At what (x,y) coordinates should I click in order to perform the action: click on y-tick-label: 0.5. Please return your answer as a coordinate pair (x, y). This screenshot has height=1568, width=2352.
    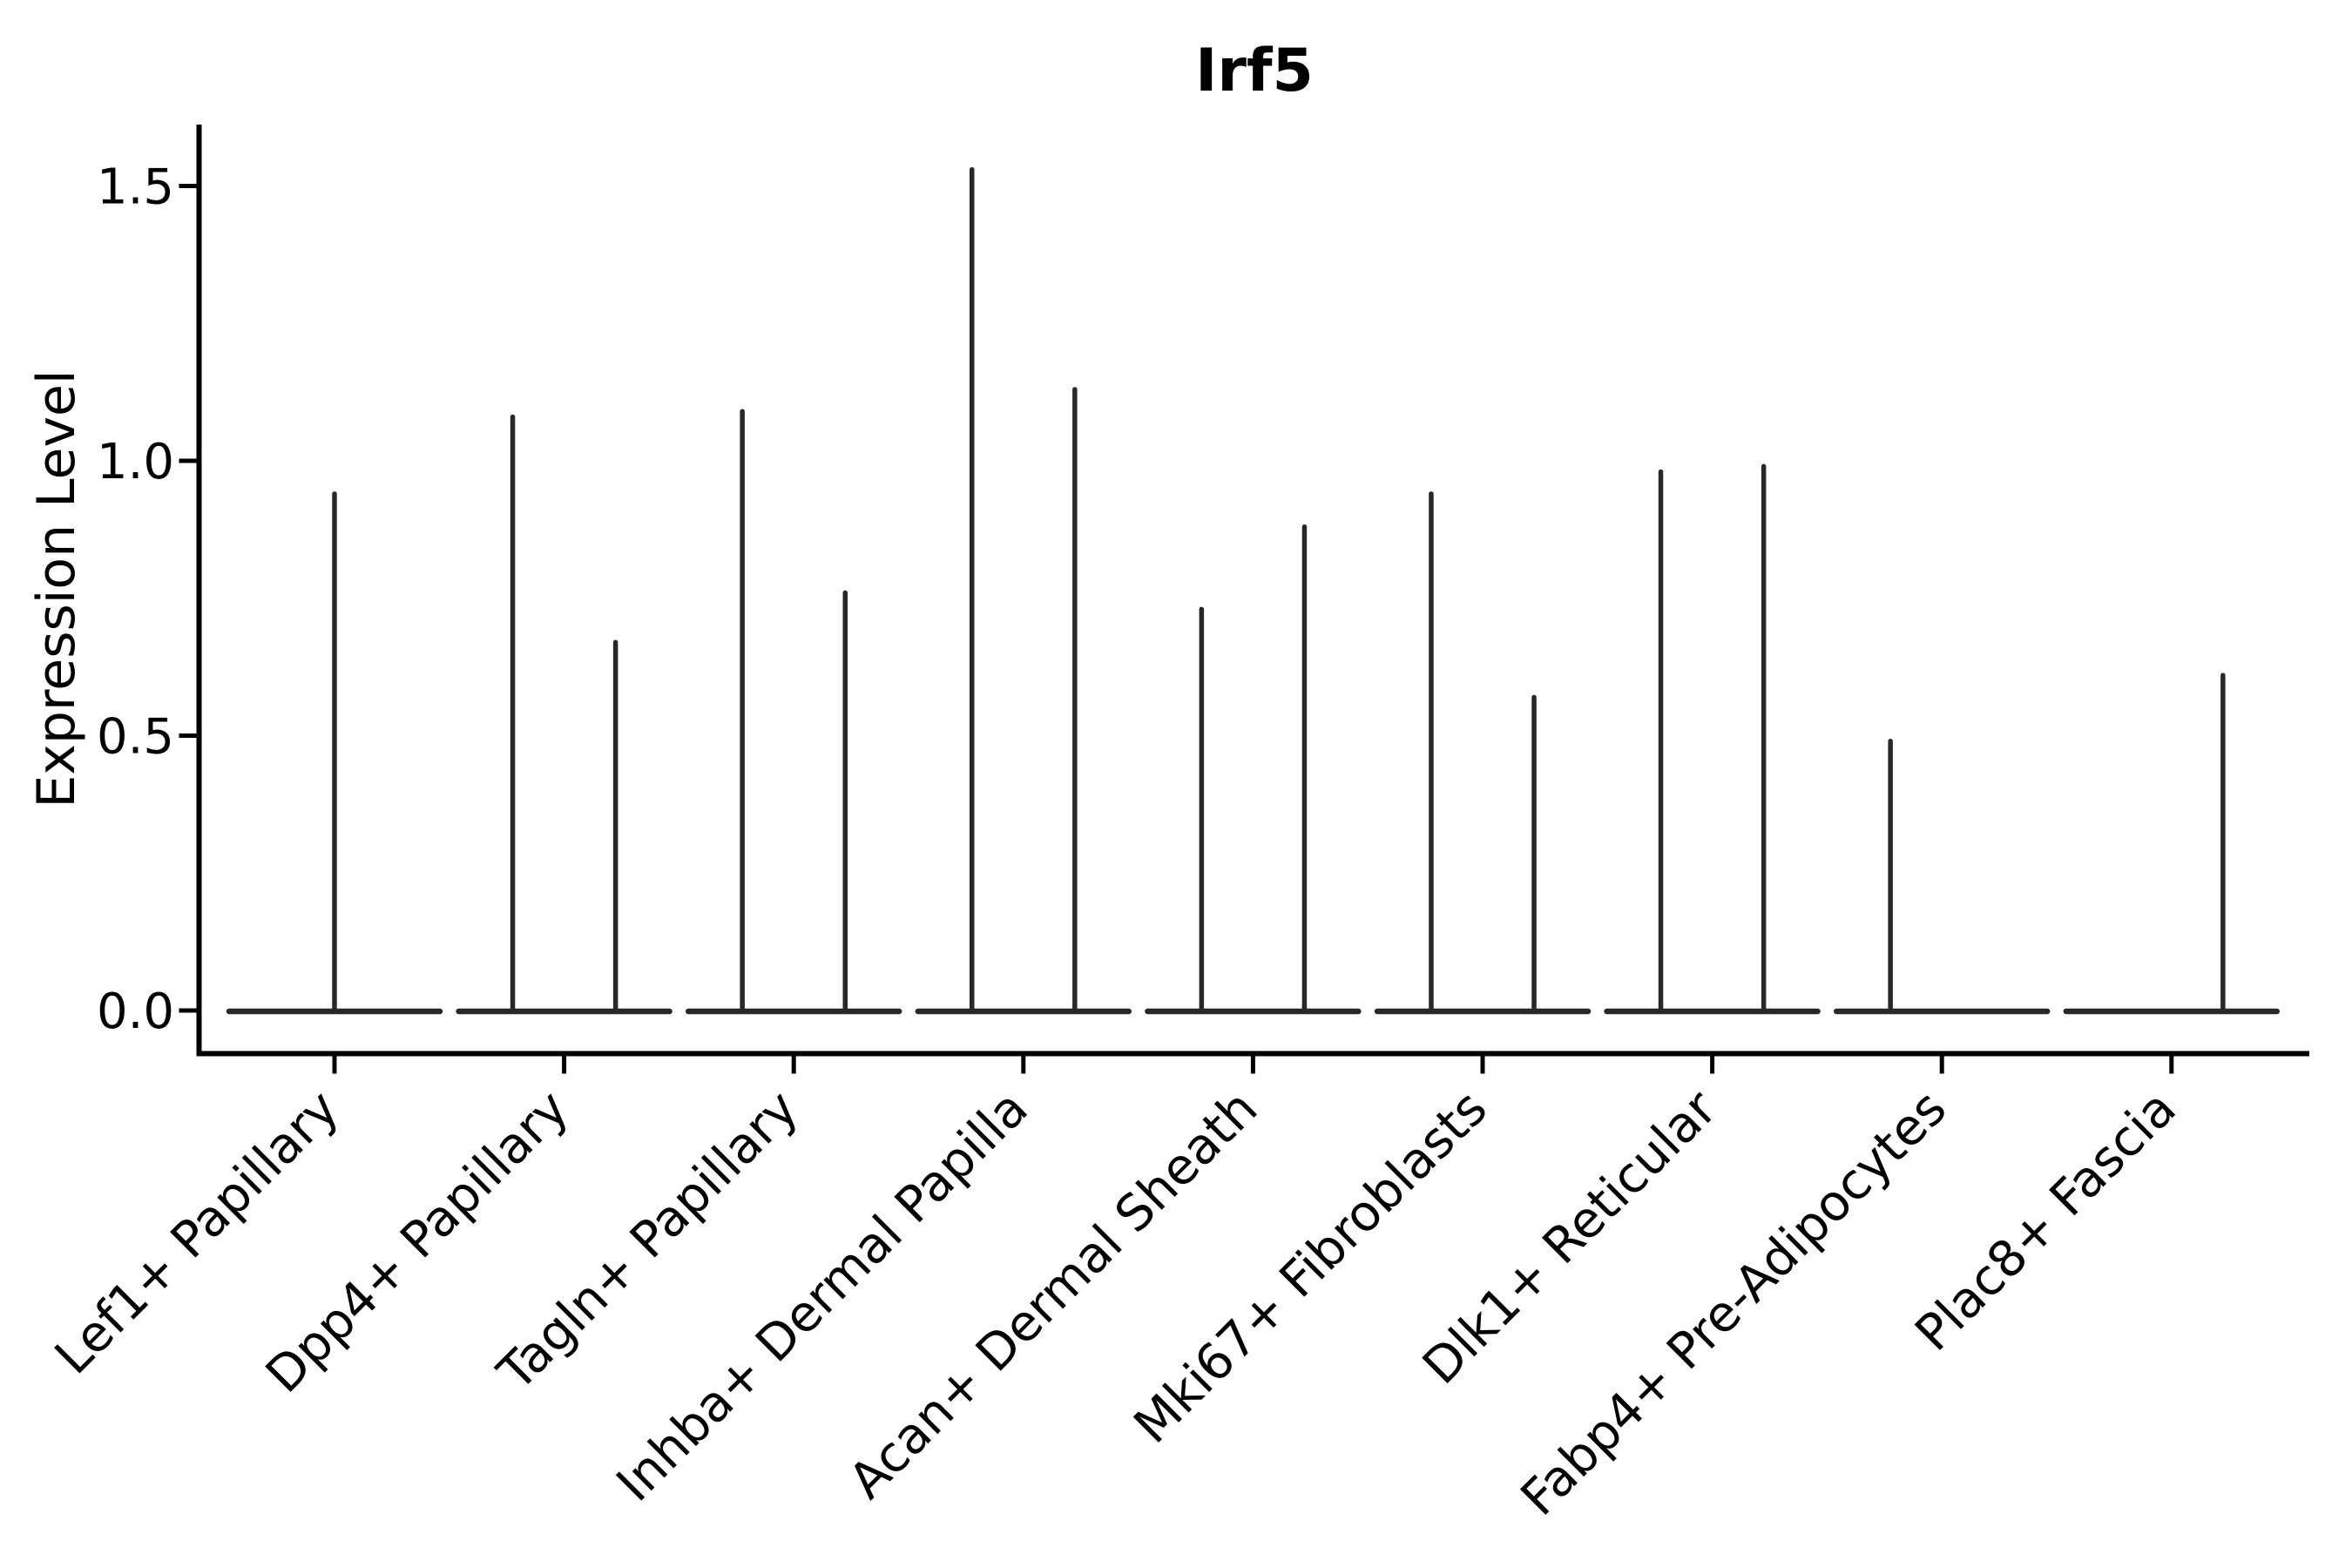
    Looking at the image, I should click on (135, 737).